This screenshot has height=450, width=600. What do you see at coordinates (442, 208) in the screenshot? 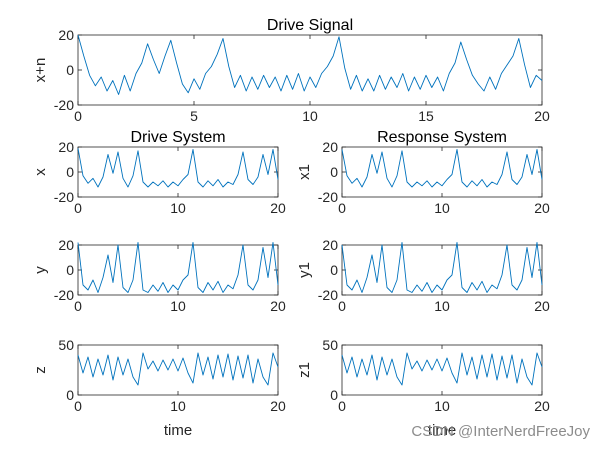
I see `response-x1-xtick-label: 10` at bounding box center [442, 208].